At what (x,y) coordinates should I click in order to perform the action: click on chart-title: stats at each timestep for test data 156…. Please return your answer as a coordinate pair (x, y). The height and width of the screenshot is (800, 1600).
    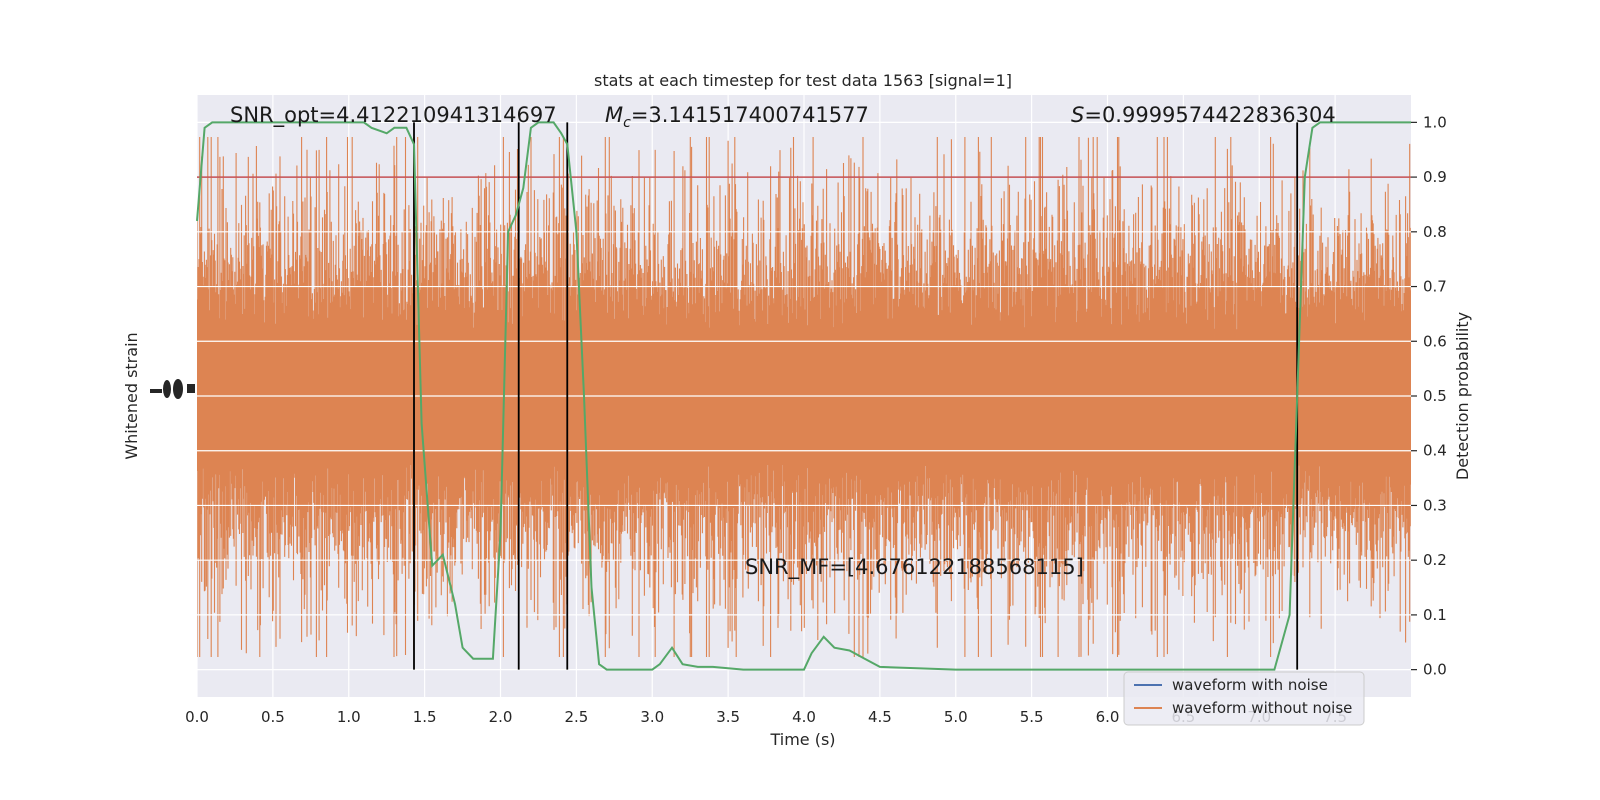
    Looking at the image, I should click on (803, 80).